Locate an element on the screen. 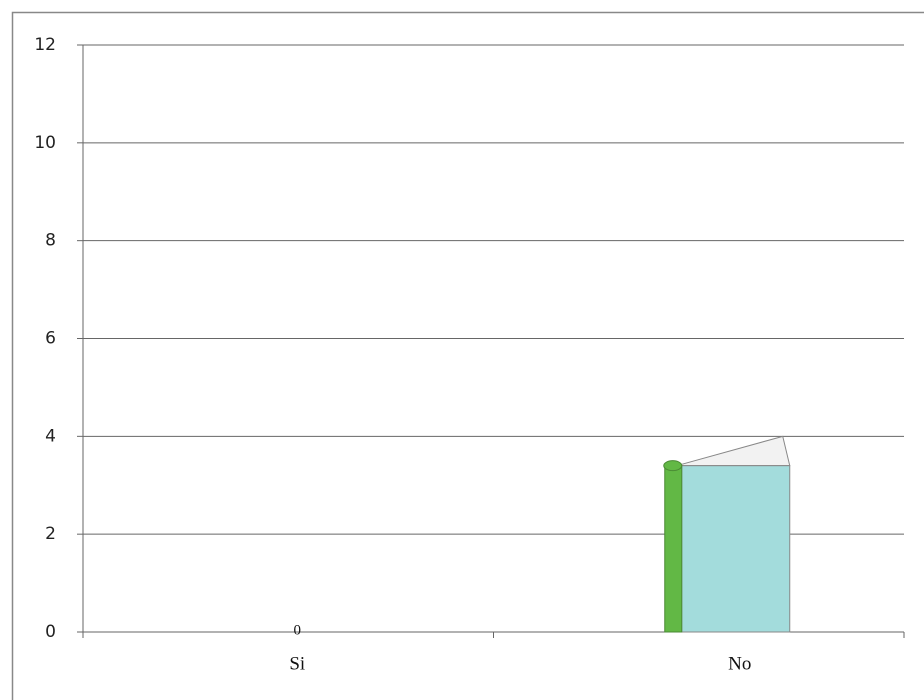  y-tick-label: 10 is located at coordinates (45, 143).